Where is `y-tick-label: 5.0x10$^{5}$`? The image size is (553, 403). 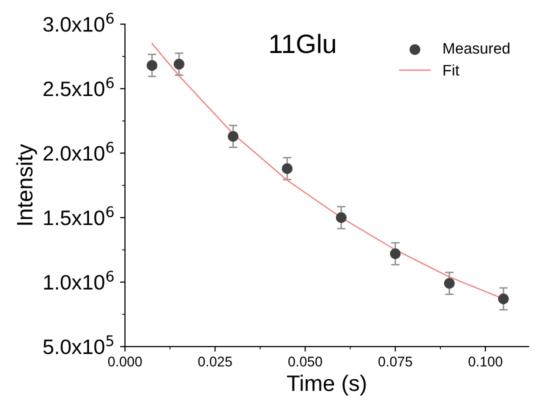
y-tick-label: 5.0x10$^{5}$ is located at coordinates (78, 344).